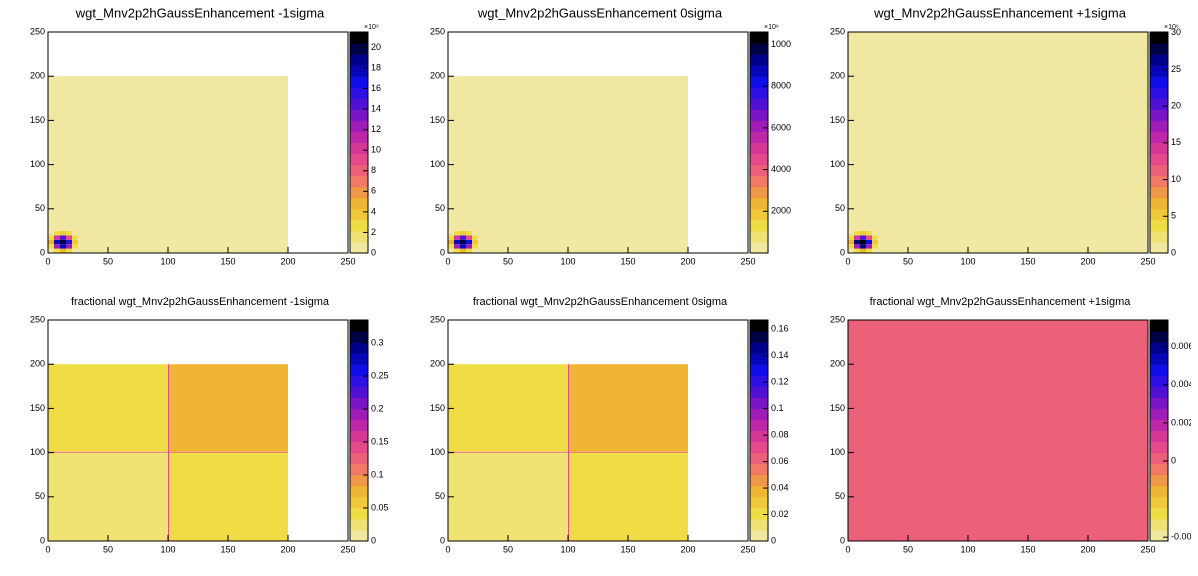  I want to click on colorbar-labels: -0.004 0 0.002 0.004 0.006, so click(1181, 441).